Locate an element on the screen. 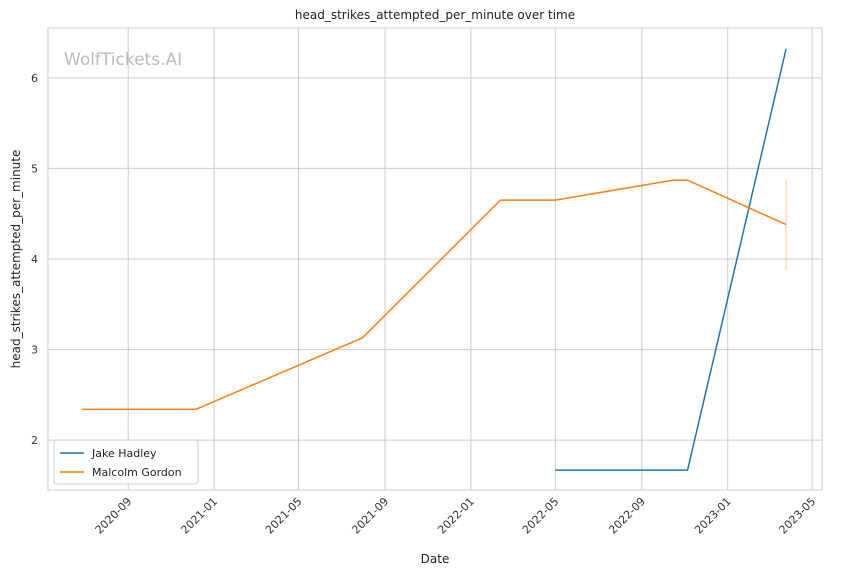  x-tick-label: 2023-01 is located at coordinates (713, 516).